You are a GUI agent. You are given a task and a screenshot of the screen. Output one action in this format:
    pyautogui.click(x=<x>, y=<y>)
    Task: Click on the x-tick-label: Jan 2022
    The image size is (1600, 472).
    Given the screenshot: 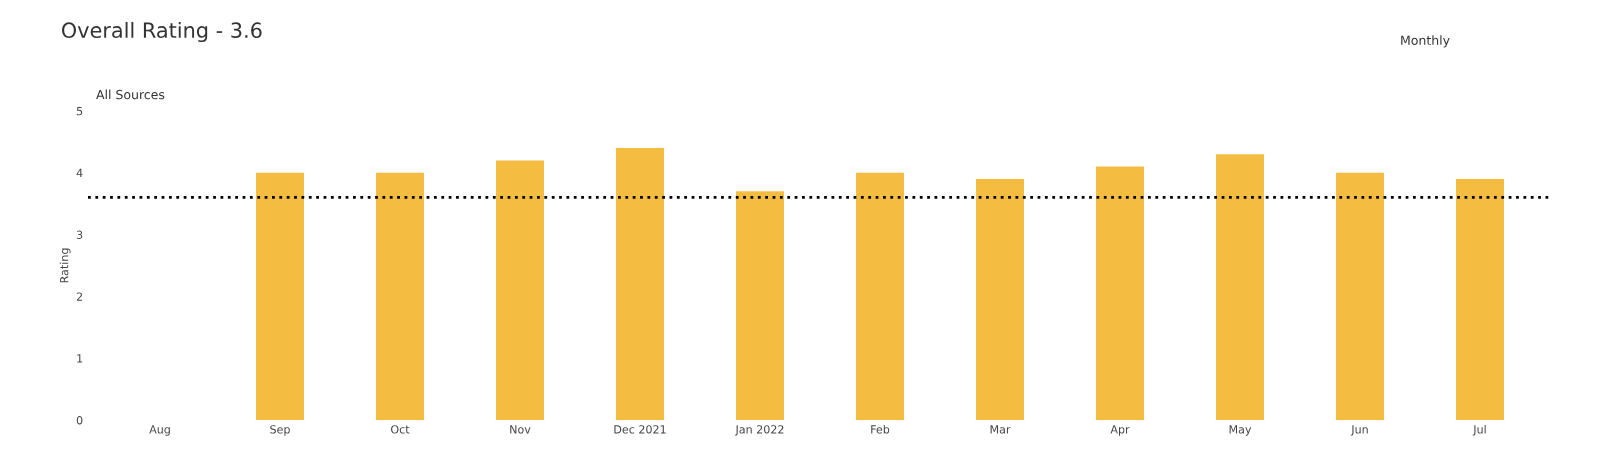 What is the action you would take?
    pyautogui.click(x=759, y=430)
    